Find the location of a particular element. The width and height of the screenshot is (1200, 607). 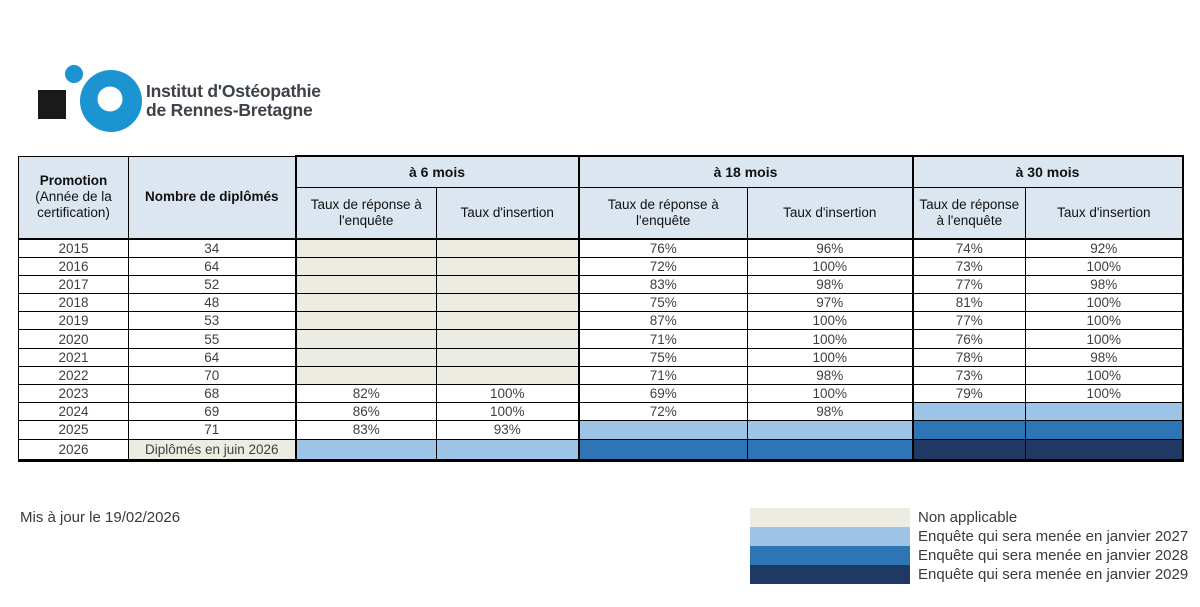

cell-year: 2015 is located at coordinates (73, 248).